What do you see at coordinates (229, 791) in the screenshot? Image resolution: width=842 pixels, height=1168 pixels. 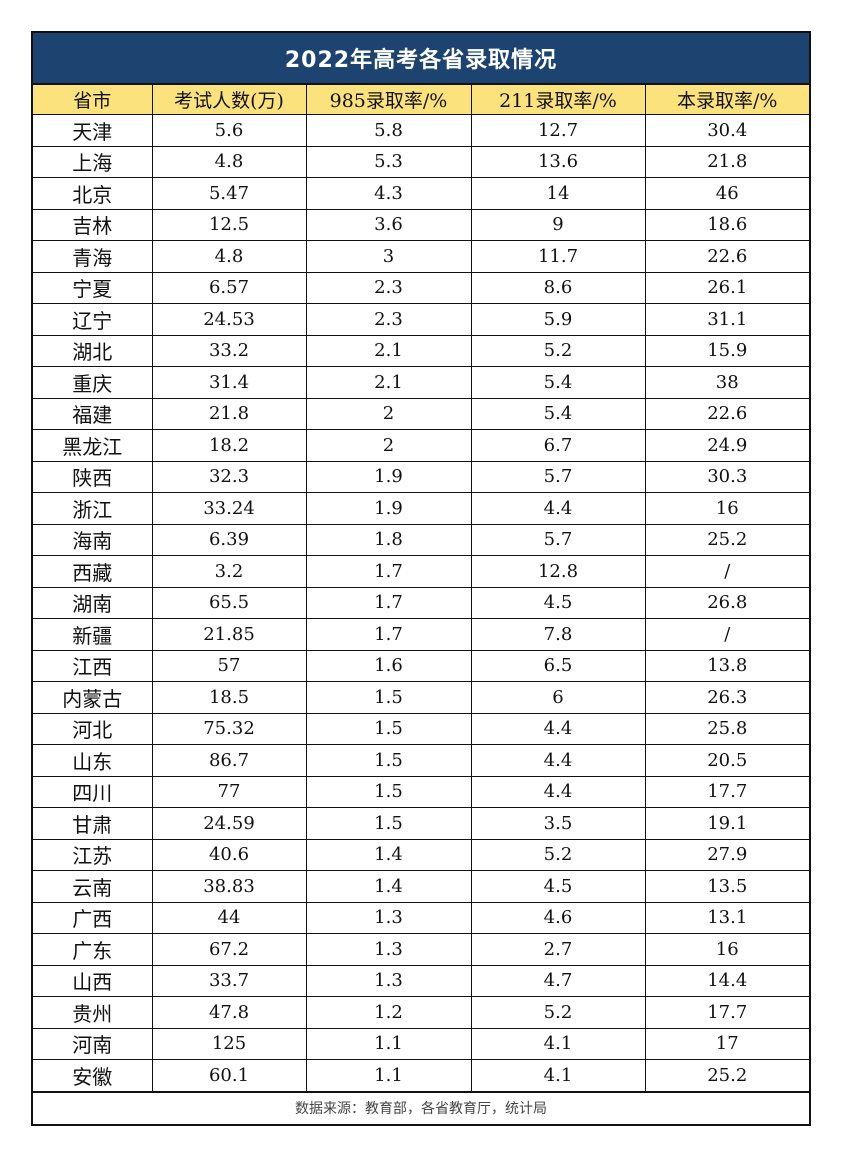 I see `cell-examinees: 77` at bounding box center [229, 791].